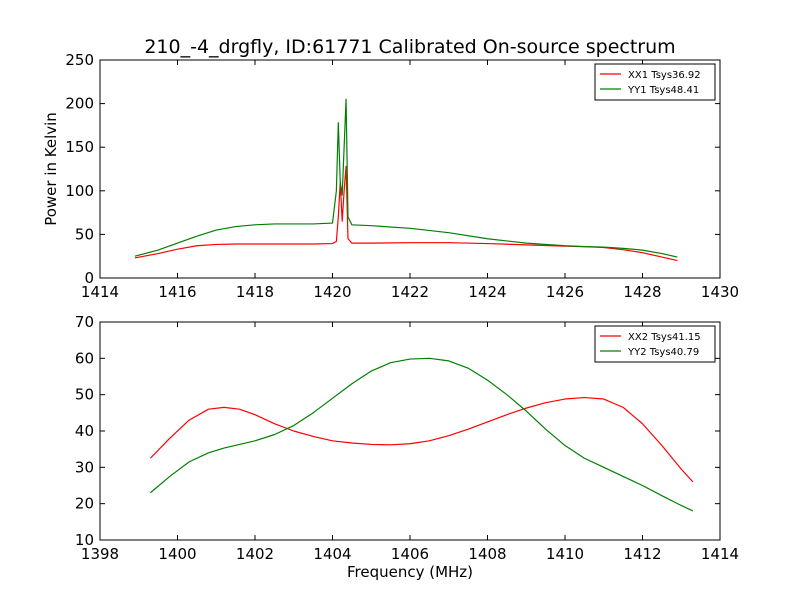 Image resolution: width=800 pixels, height=600 pixels. What do you see at coordinates (720, 554) in the screenshot?
I see `bottom-xtick-label: 1414` at bounding box center [720, 554].